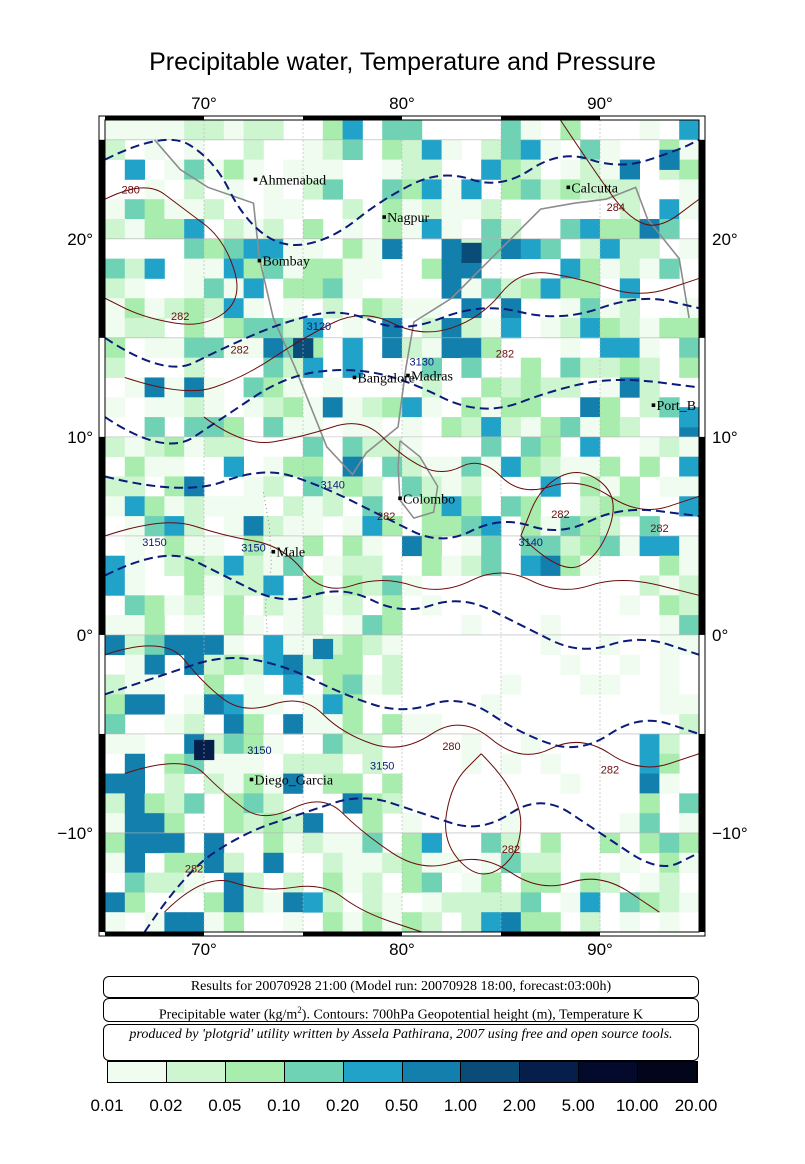  I want to click on geopotential-contour, so click(402, 605).